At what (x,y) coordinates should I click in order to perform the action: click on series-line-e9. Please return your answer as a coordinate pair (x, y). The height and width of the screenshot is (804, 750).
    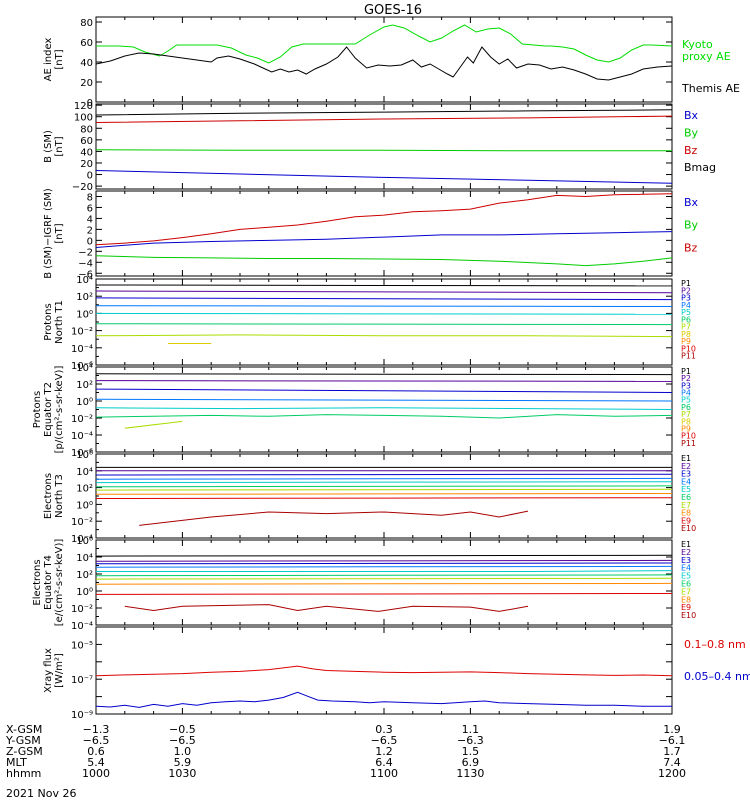
    Looking at the image, I should click on (384, 594).